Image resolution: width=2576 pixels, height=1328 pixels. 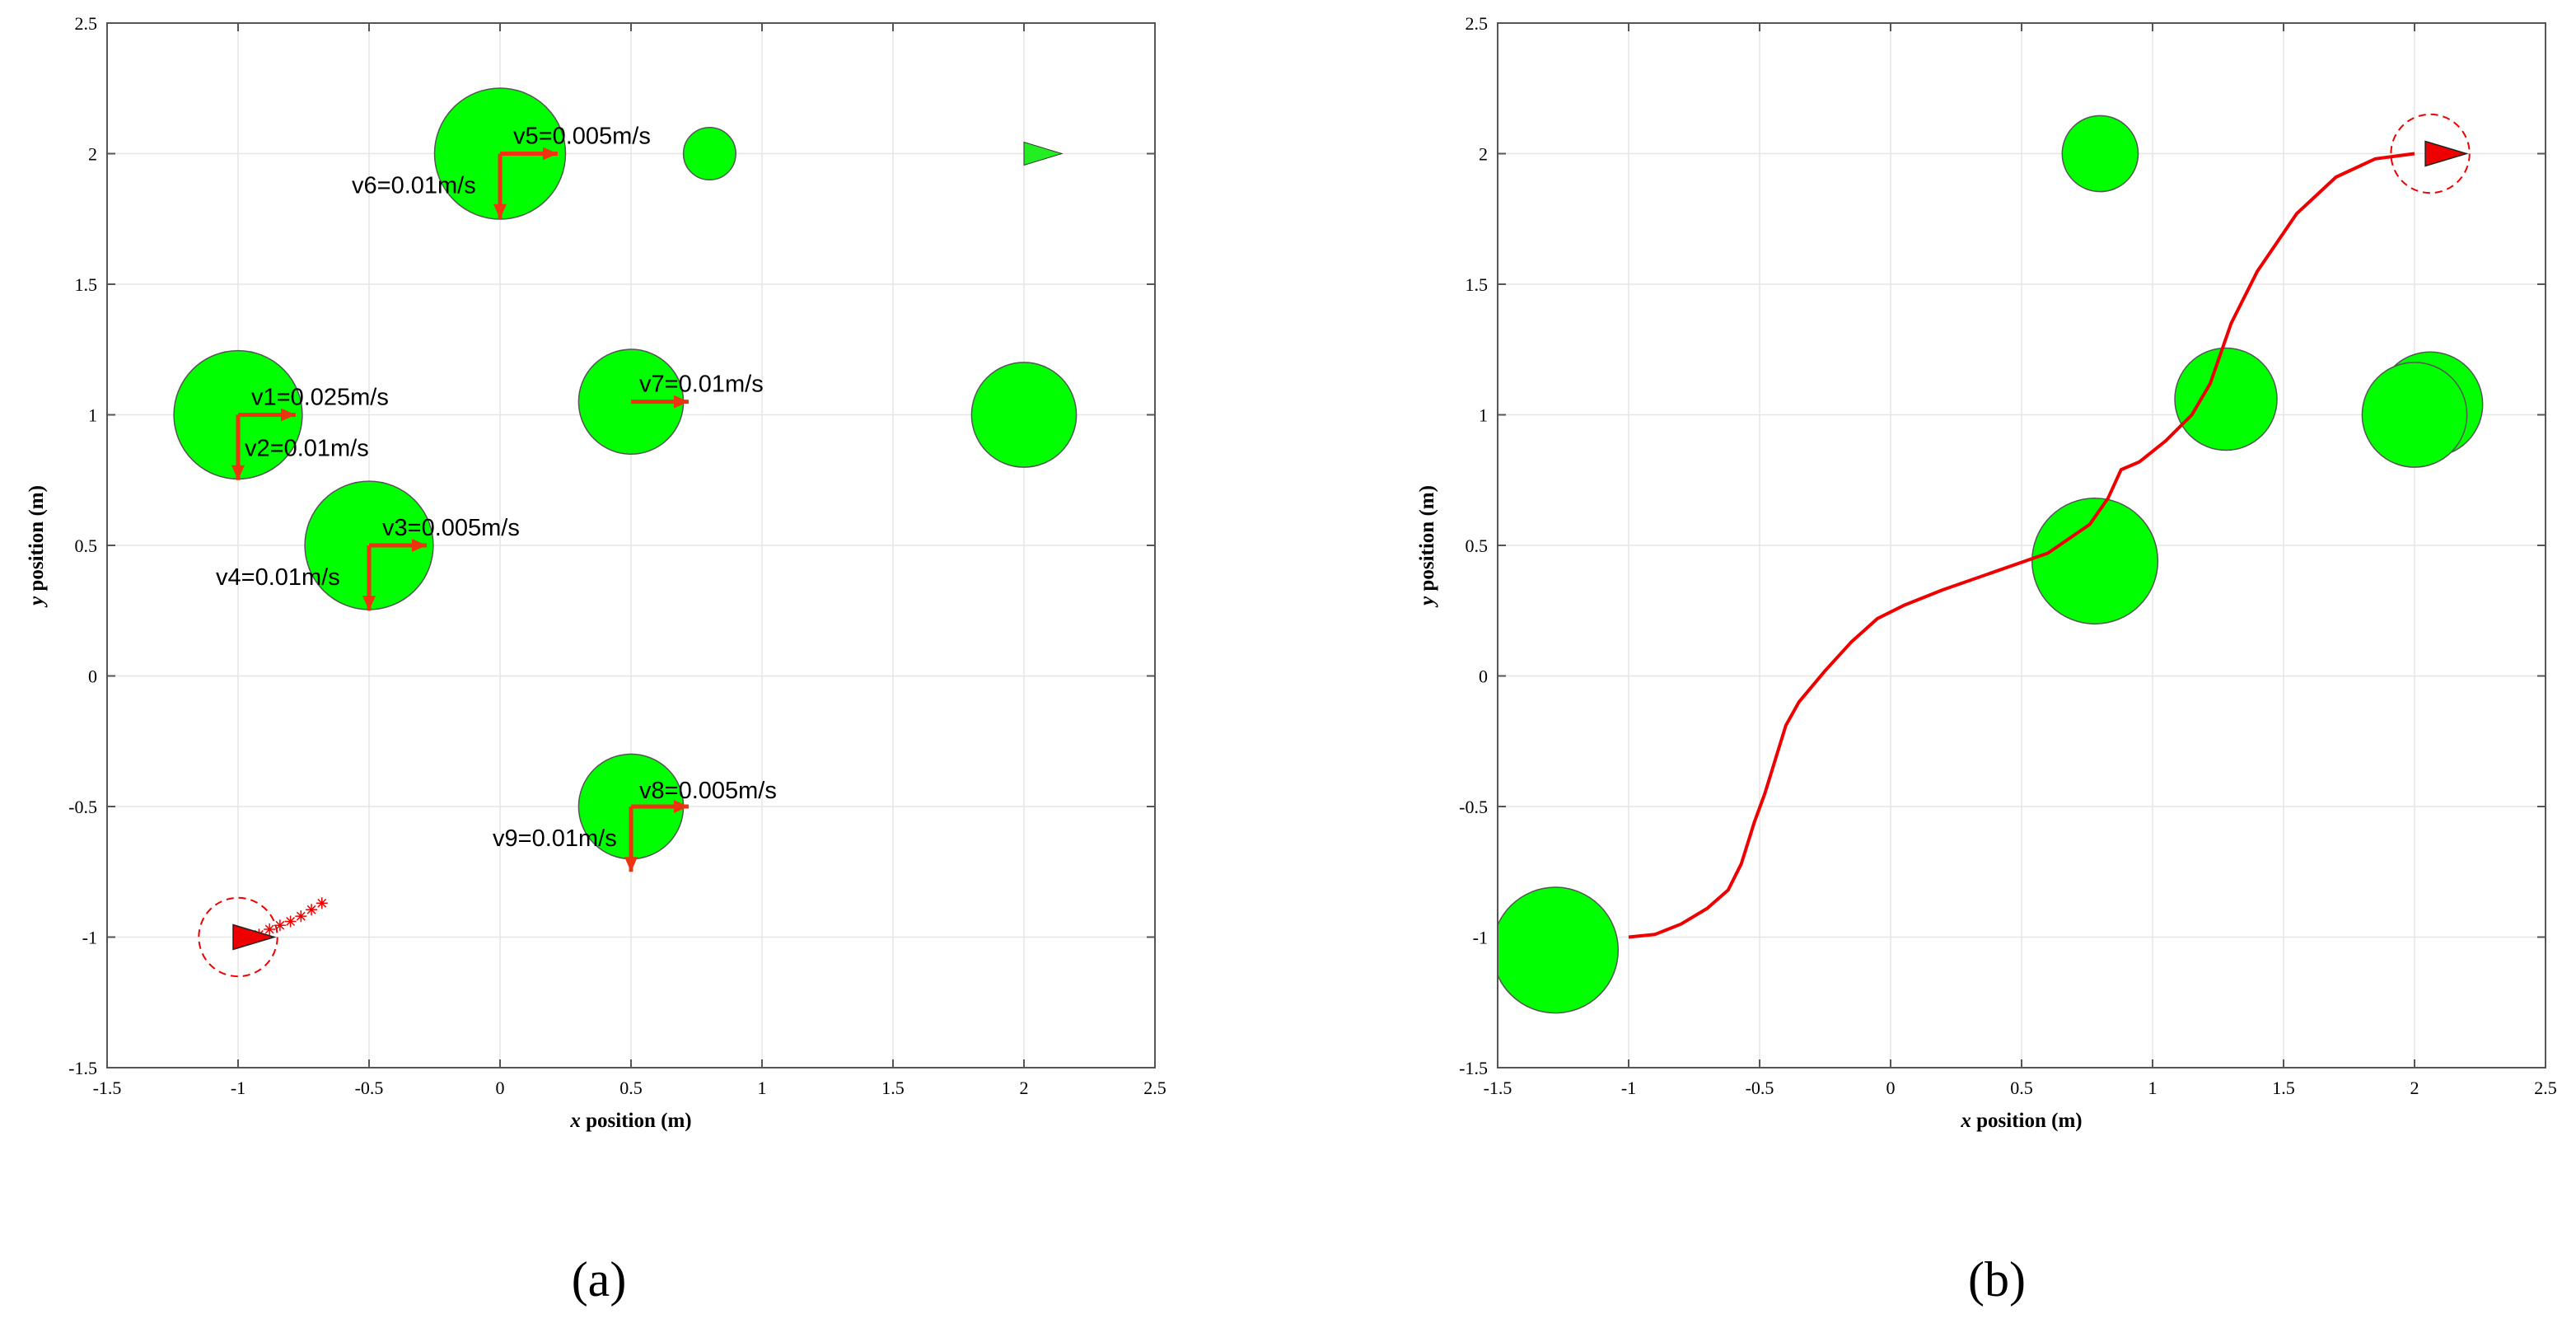 What do you see at coordinates (1477, 284) in the screenshot?
I see `y-tick-label: 1.5` at bounding box center [1477, 284].